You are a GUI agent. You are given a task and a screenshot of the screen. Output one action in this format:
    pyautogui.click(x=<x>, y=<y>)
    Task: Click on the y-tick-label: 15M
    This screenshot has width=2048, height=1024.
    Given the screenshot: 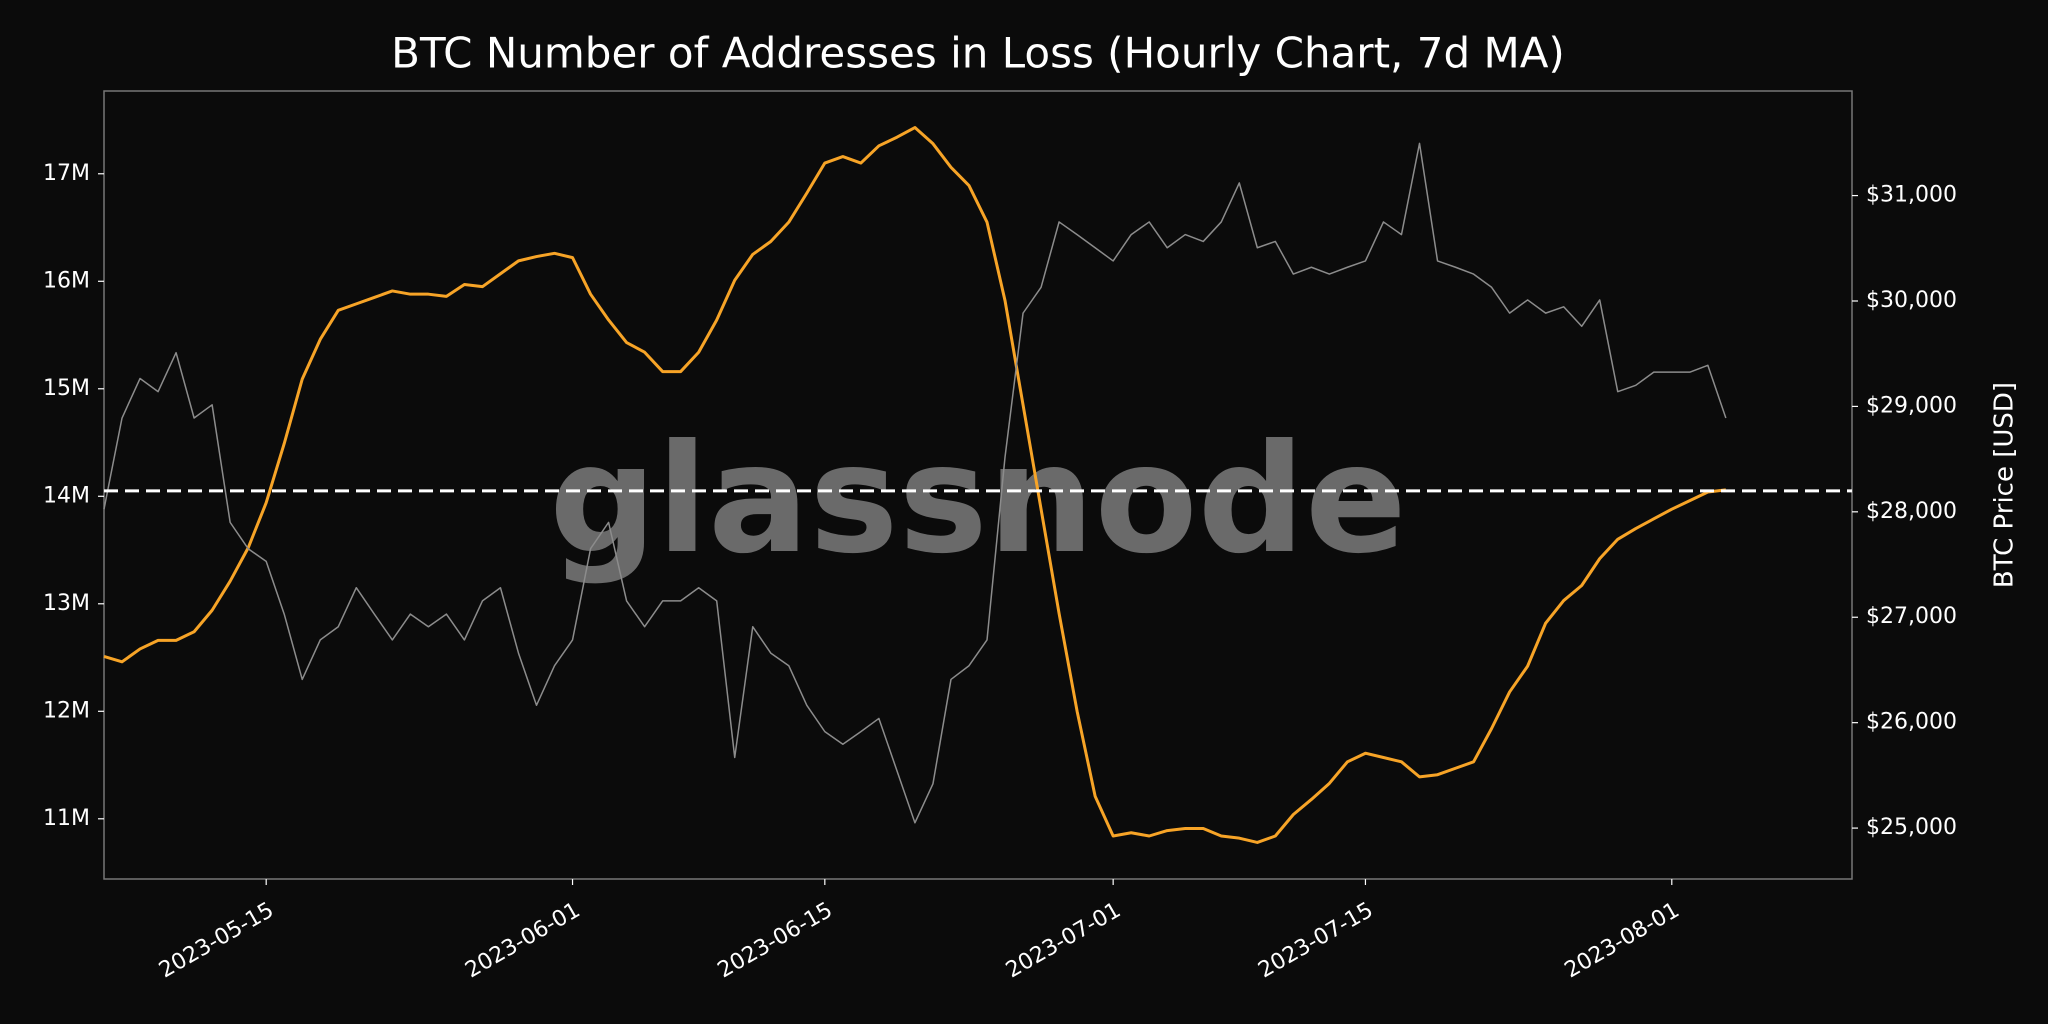 What is the action you would take?
    pyautogui.click(x=66, y=388)
    